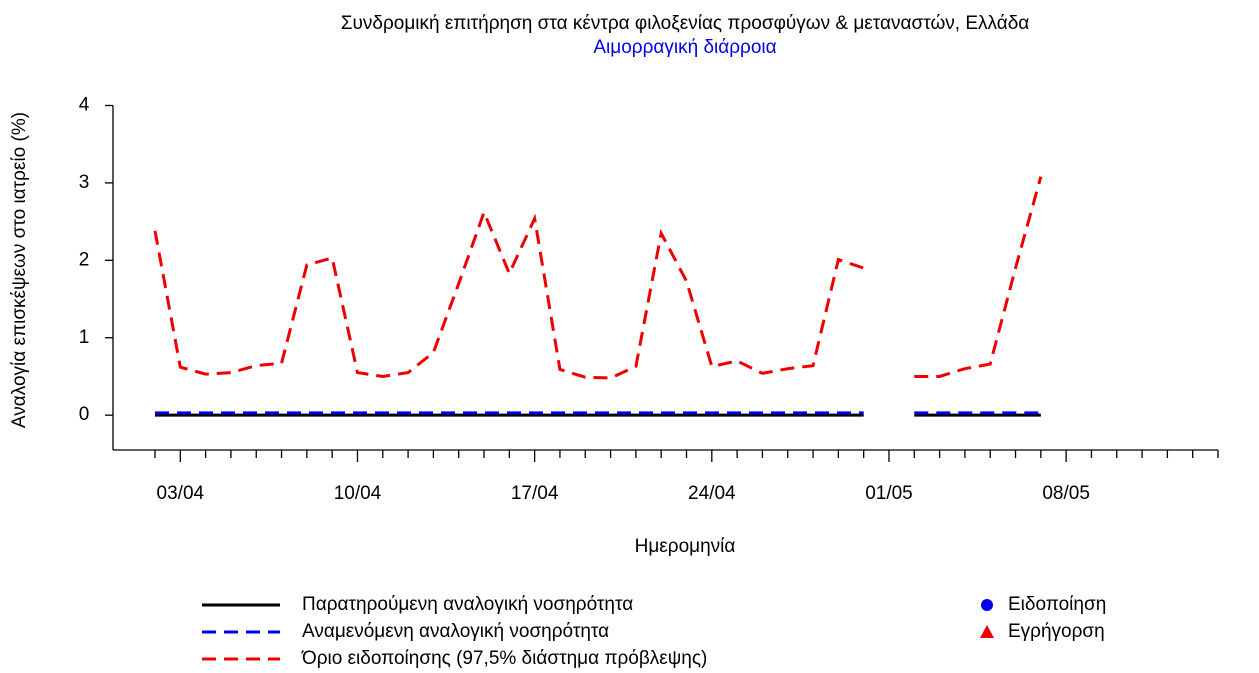 The height and width of the screenshot is (673, 1259). I want to click on legend-label: Ειδοποίηση, so click(1057, 604).